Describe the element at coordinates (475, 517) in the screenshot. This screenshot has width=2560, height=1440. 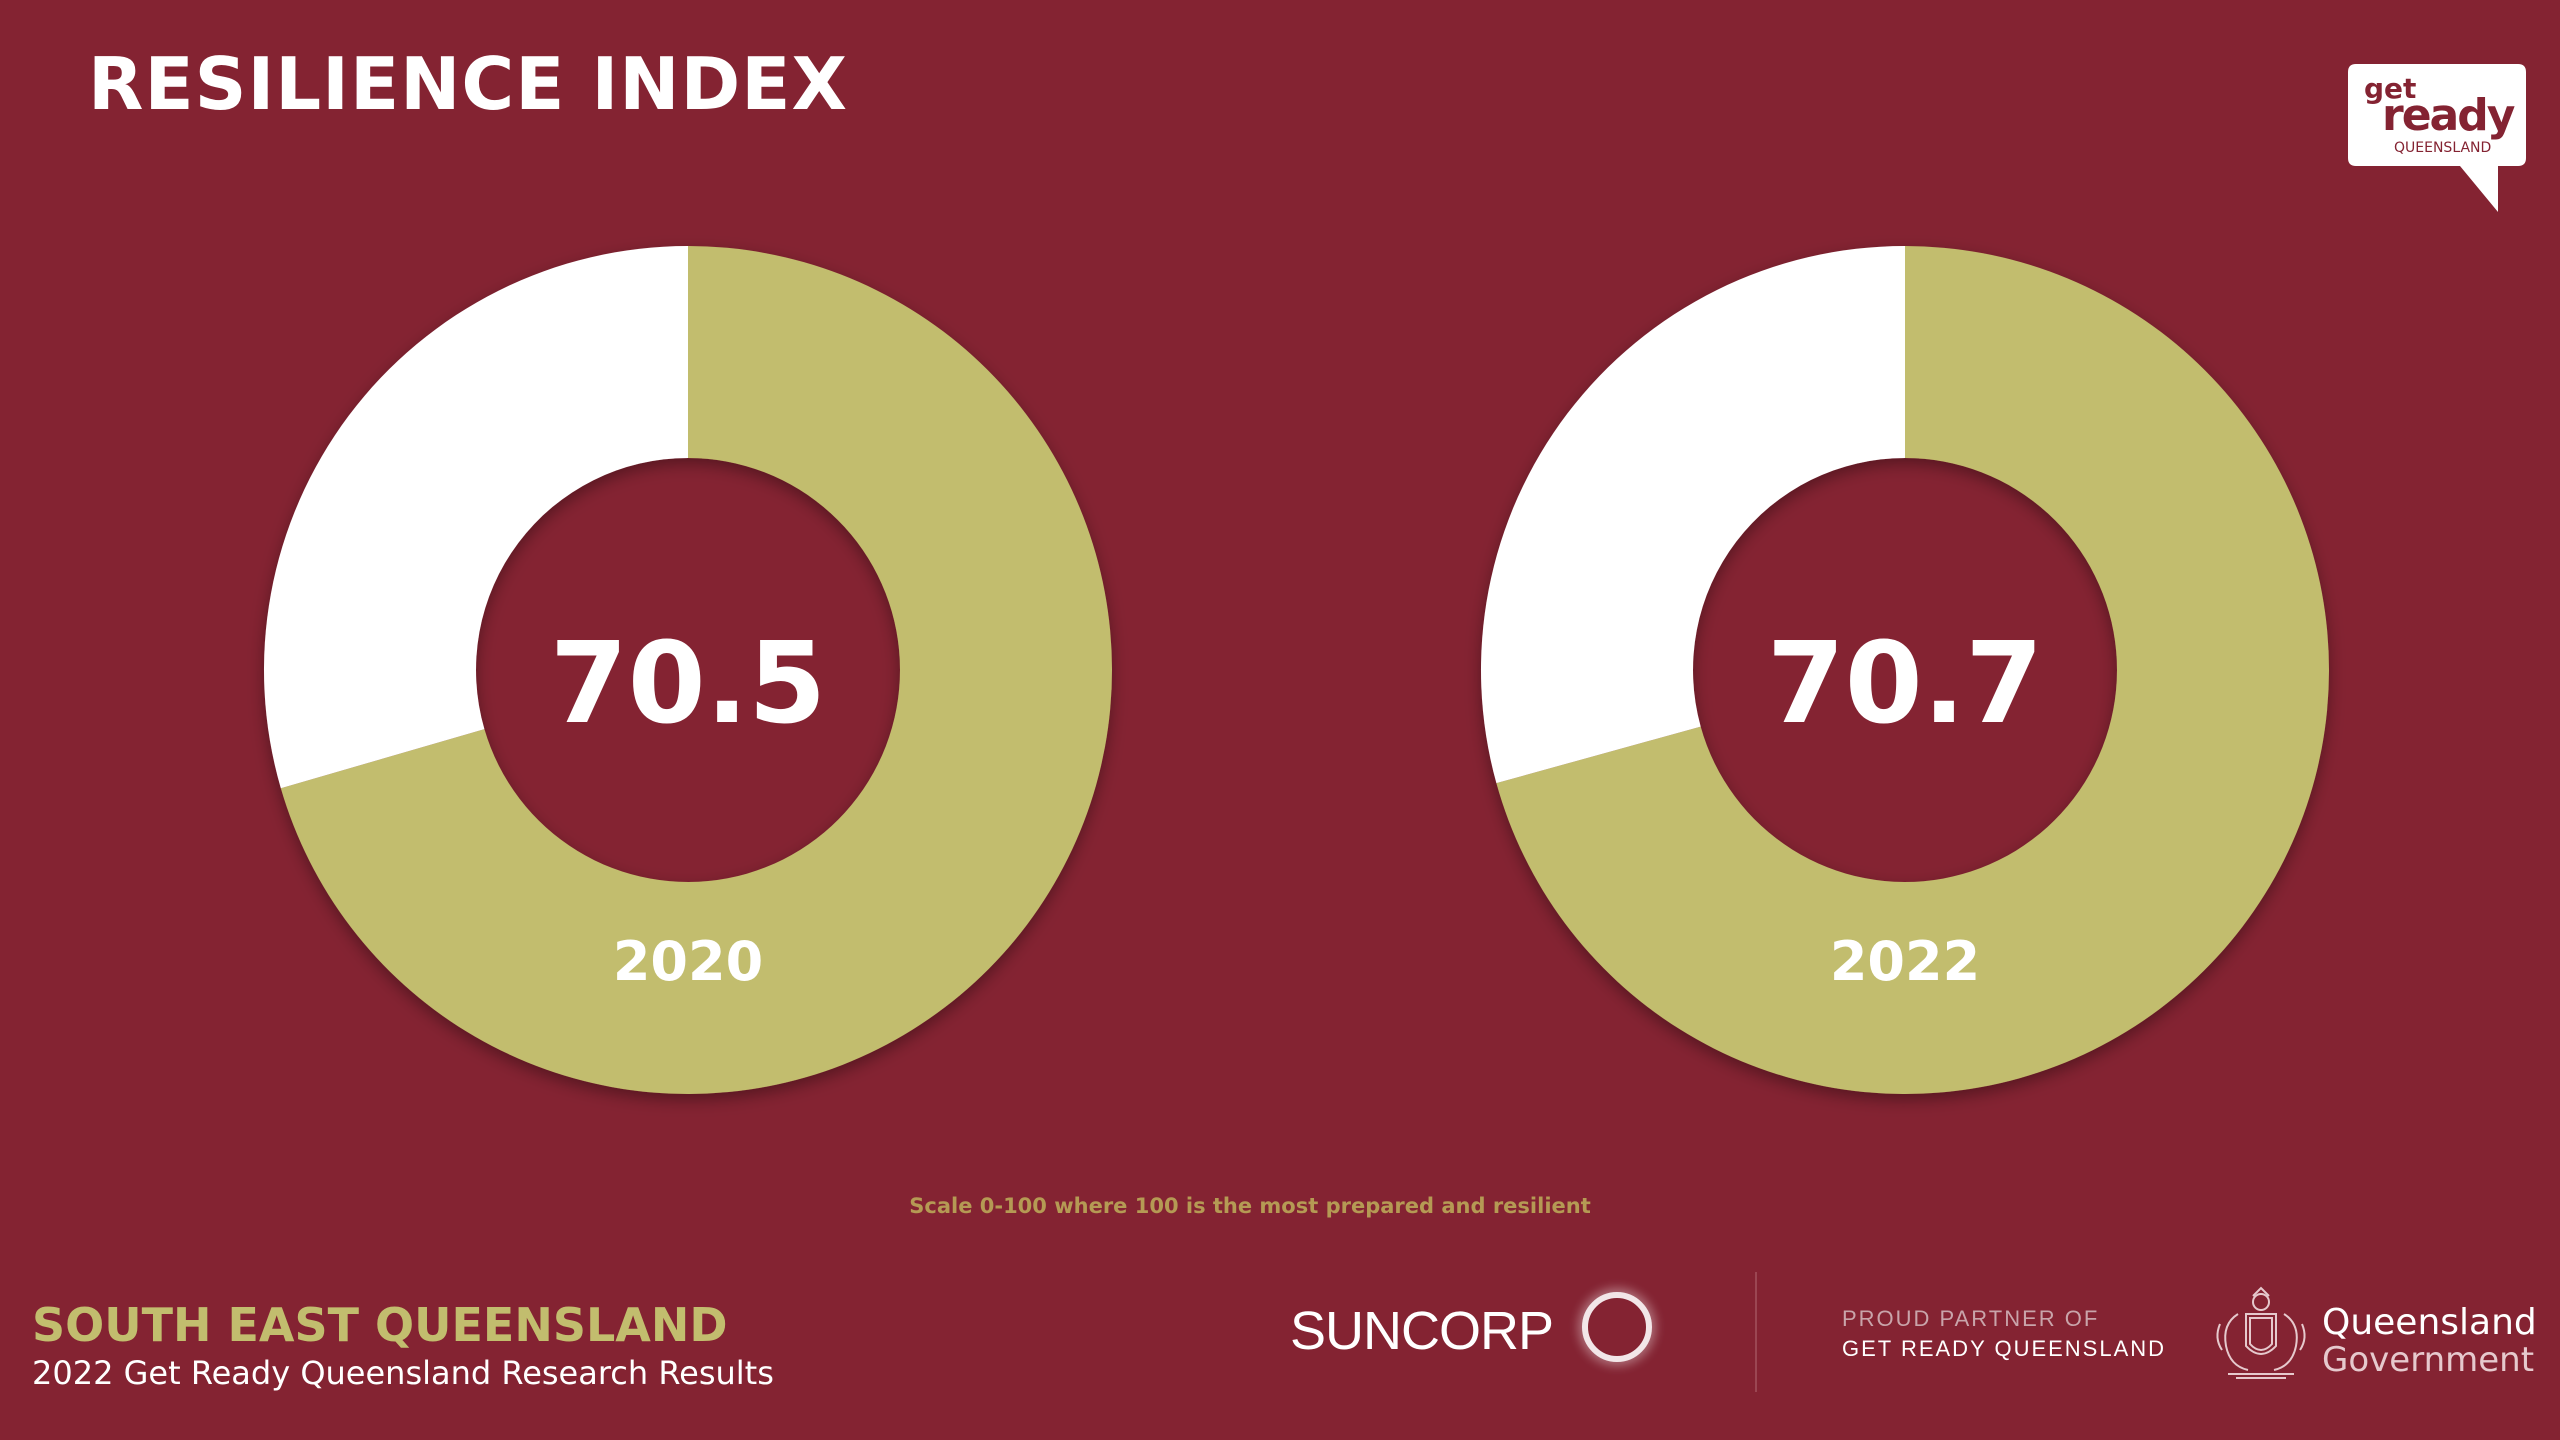
I see `donut-segment-remainder-2020` at that location.